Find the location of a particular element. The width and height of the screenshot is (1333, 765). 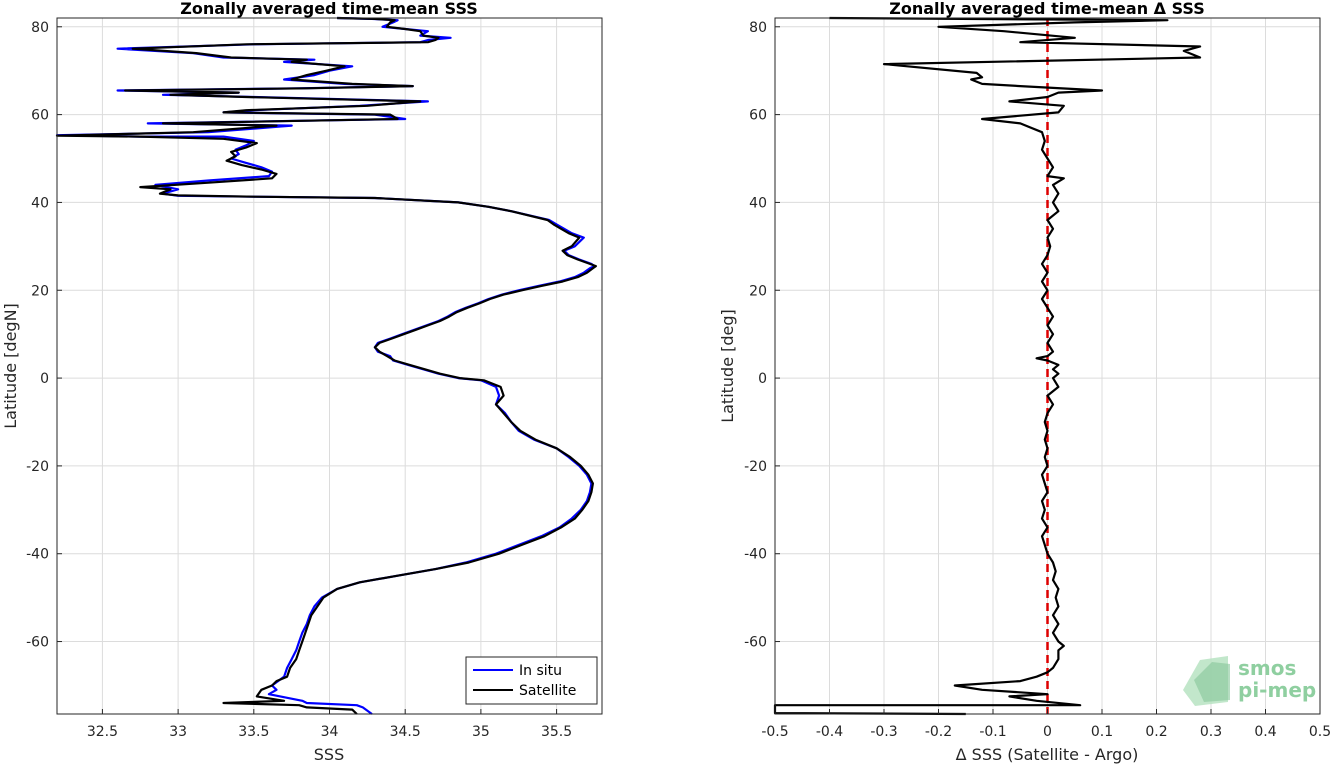

legend-box is located at coordinates (531, 680).